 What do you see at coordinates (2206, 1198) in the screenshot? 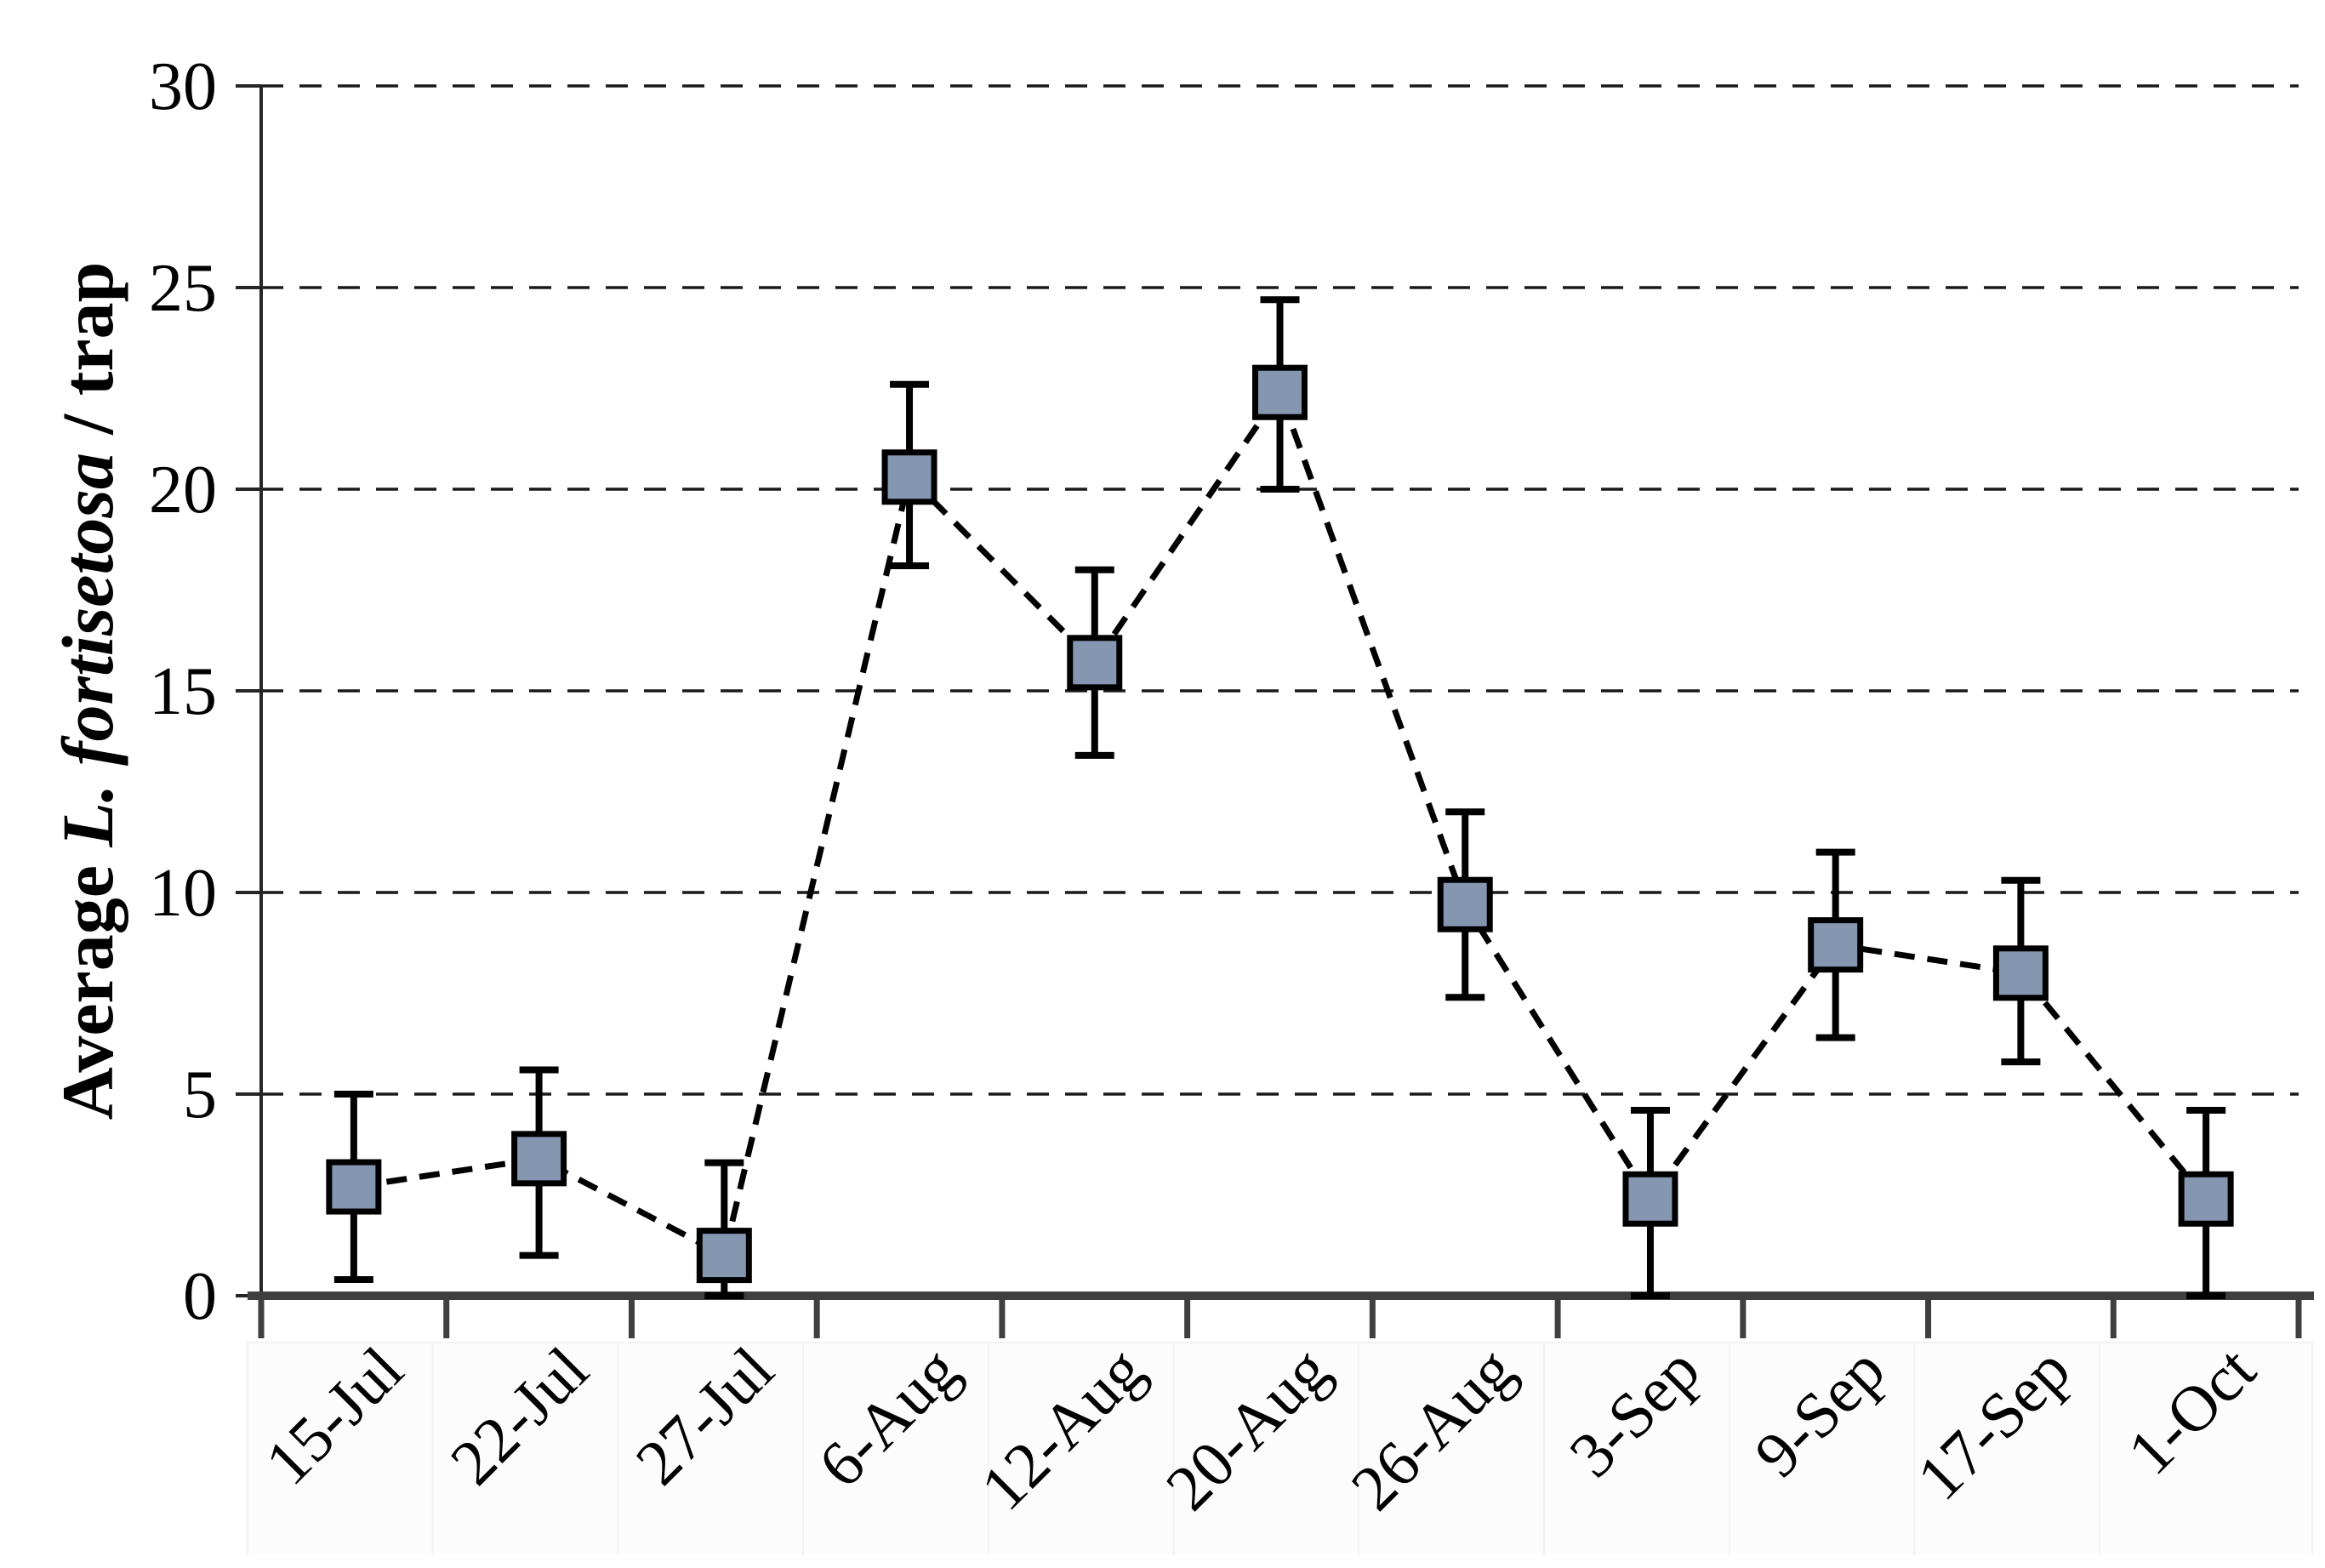
I see `data-point-marker-1-Oct` at bounding box center [2206, 1198].